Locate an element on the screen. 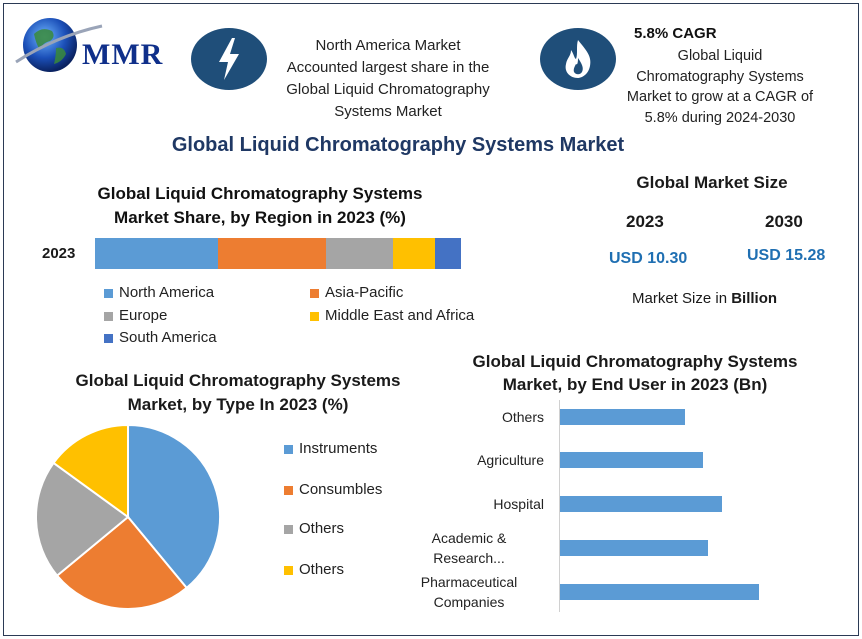  enduser-category-label-line: Agriculture is located at coordinates (510, 460).